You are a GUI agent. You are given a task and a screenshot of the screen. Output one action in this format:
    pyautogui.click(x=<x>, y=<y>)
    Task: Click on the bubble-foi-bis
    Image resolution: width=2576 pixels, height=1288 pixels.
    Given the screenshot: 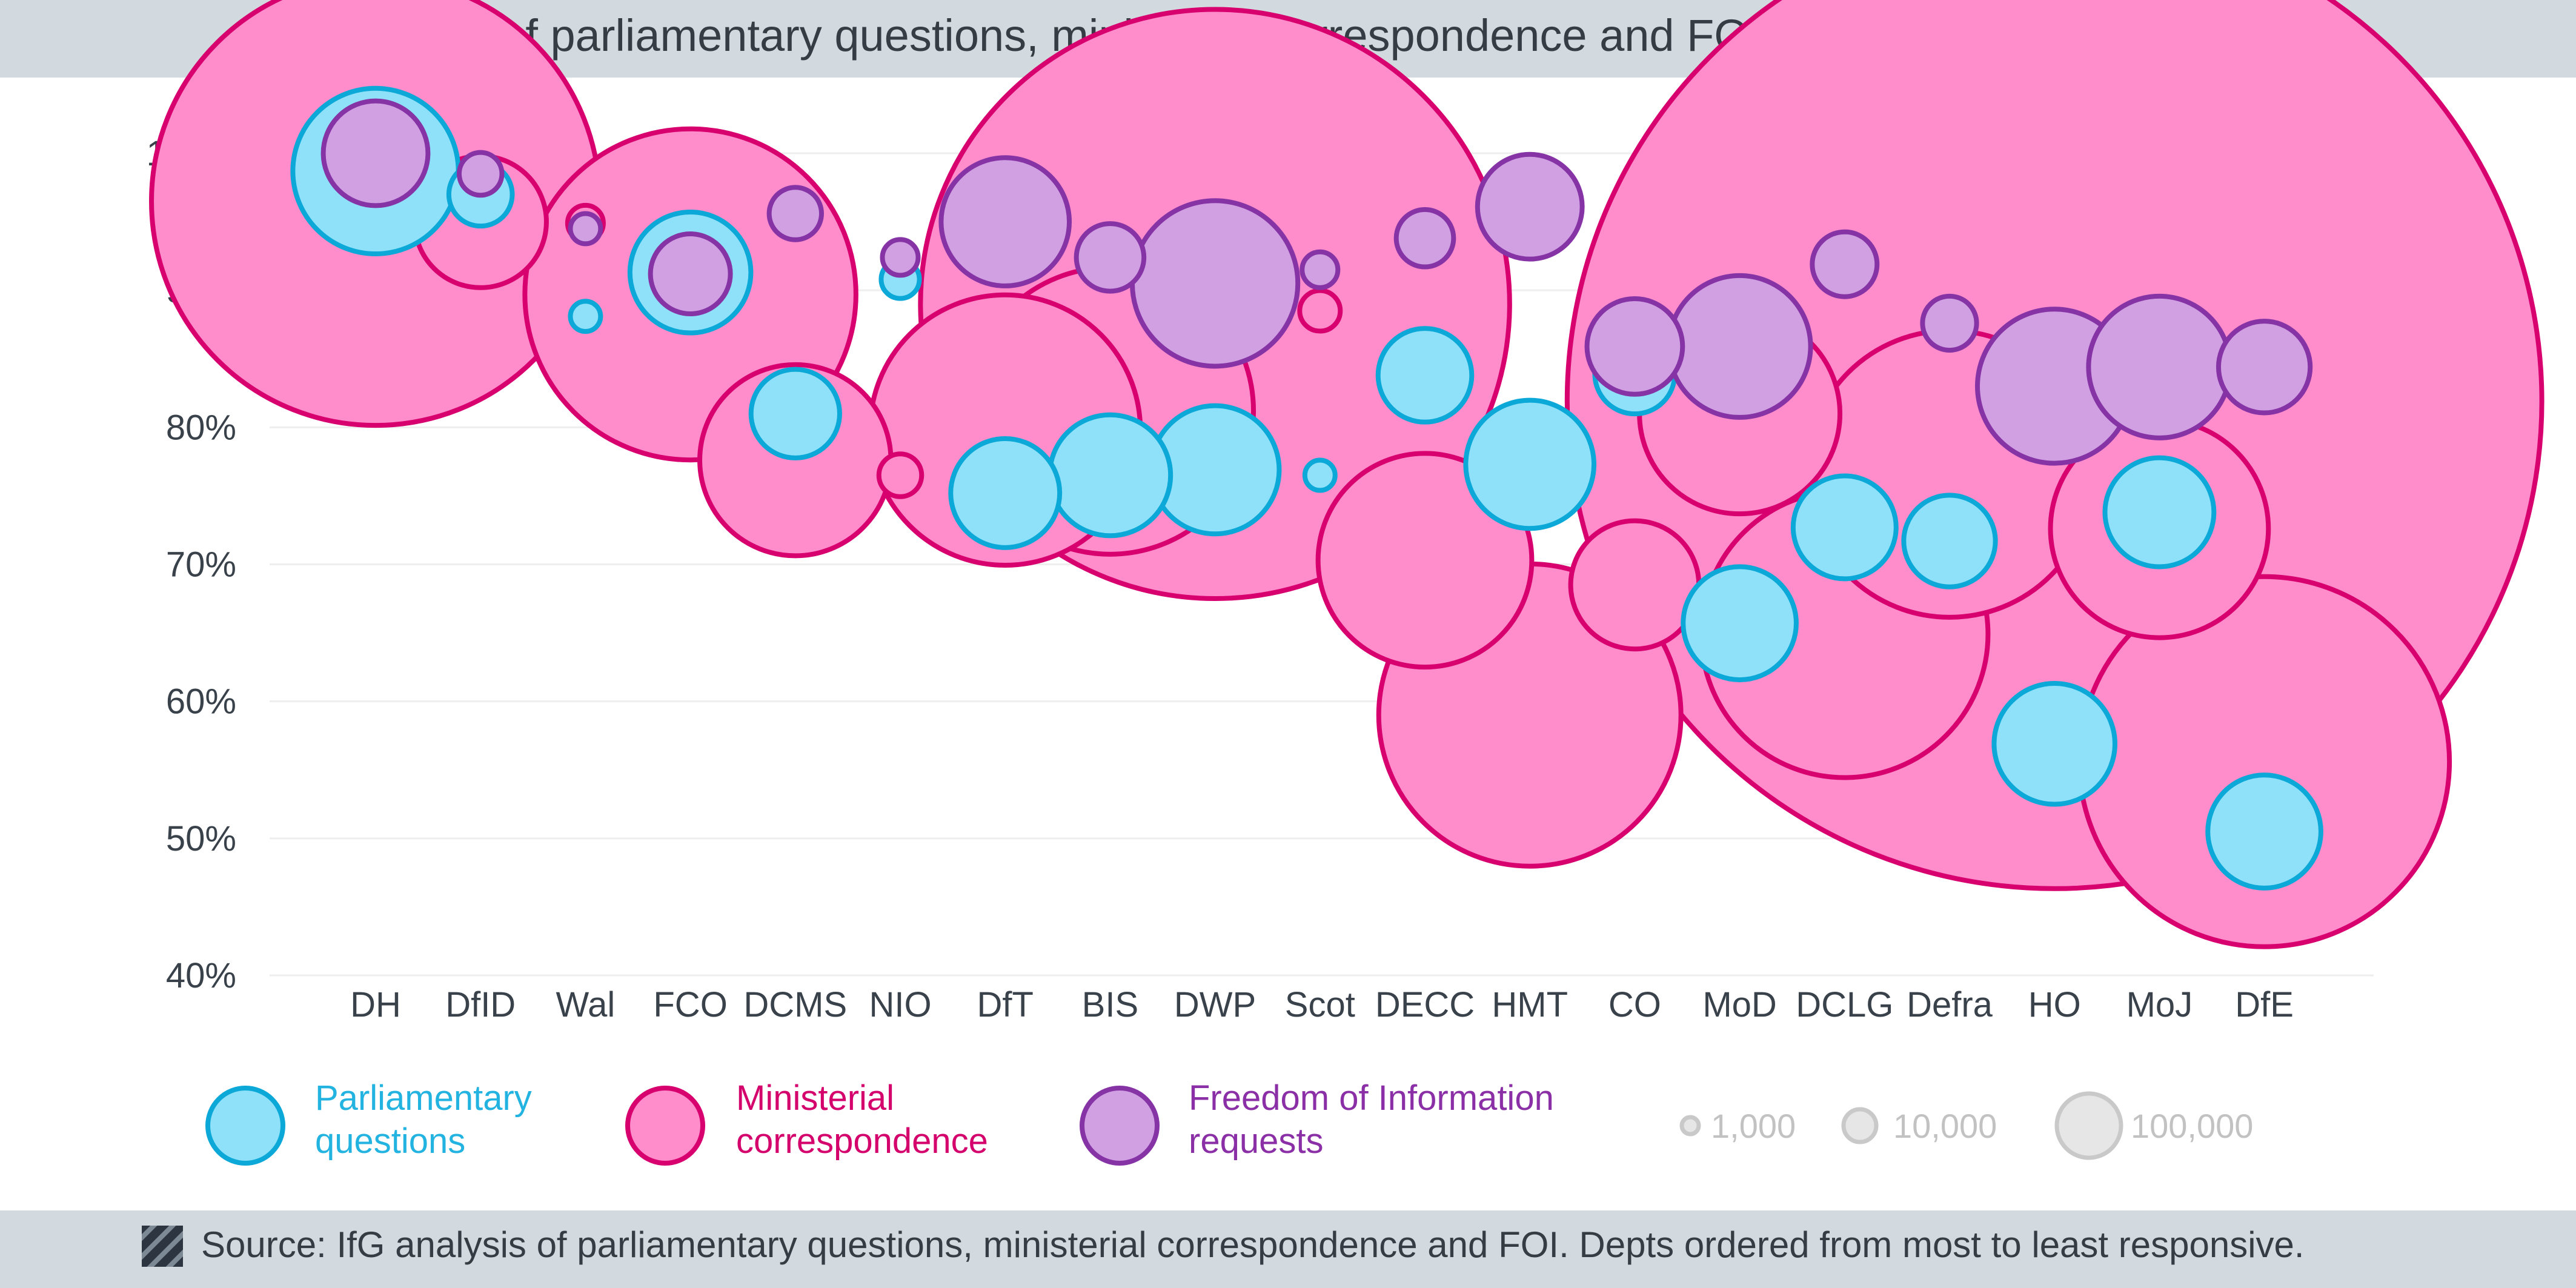 What is the action you would take?
    pyautogui.click(x=1110, y=257)
    